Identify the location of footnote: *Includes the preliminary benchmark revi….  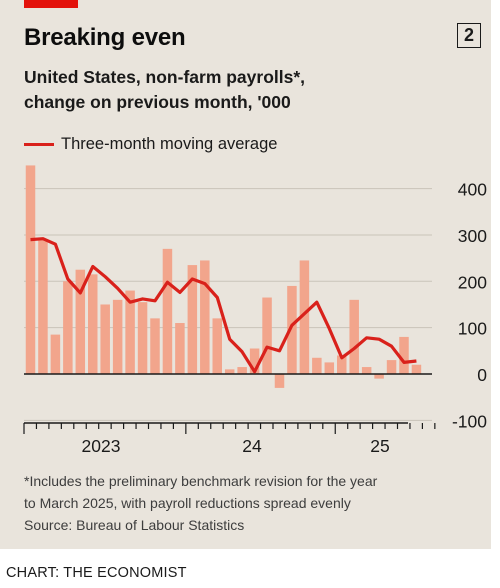
(200, 503).